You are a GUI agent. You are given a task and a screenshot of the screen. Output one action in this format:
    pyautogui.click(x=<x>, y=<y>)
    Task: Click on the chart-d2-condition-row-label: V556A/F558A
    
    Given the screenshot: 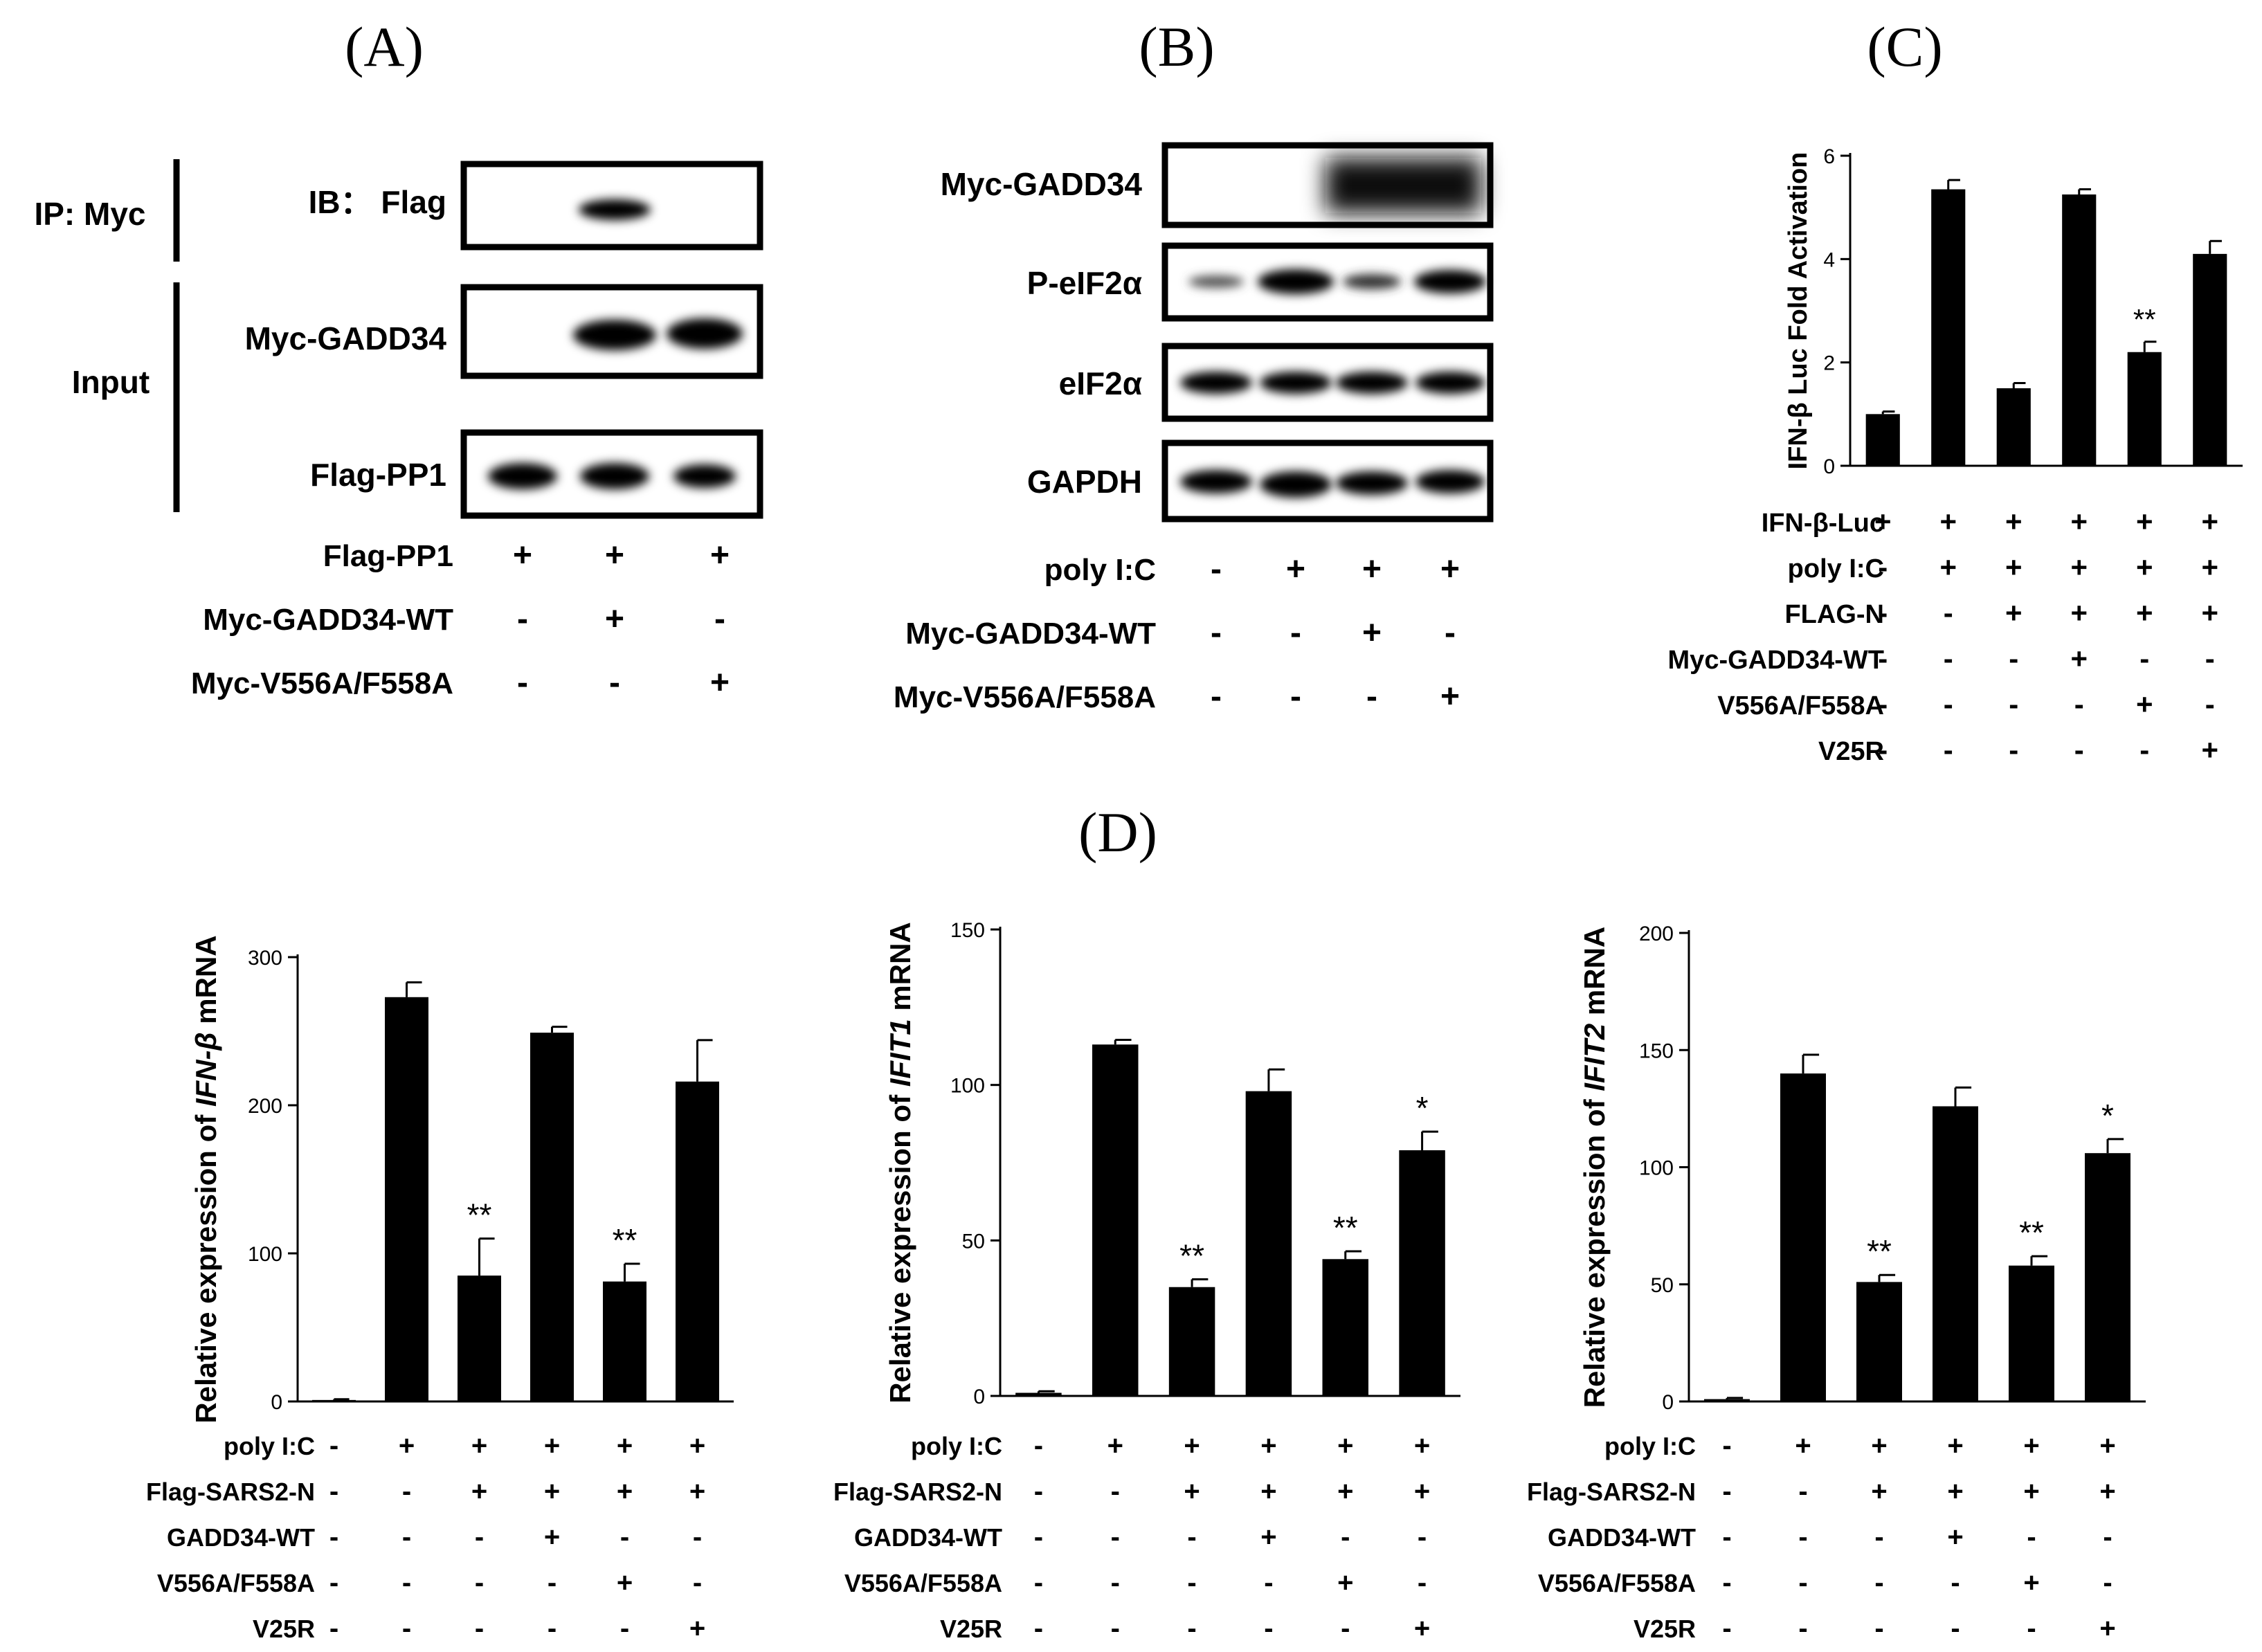 What is the action you would take?
    pyautogui.click(x=923, y=1583)
    